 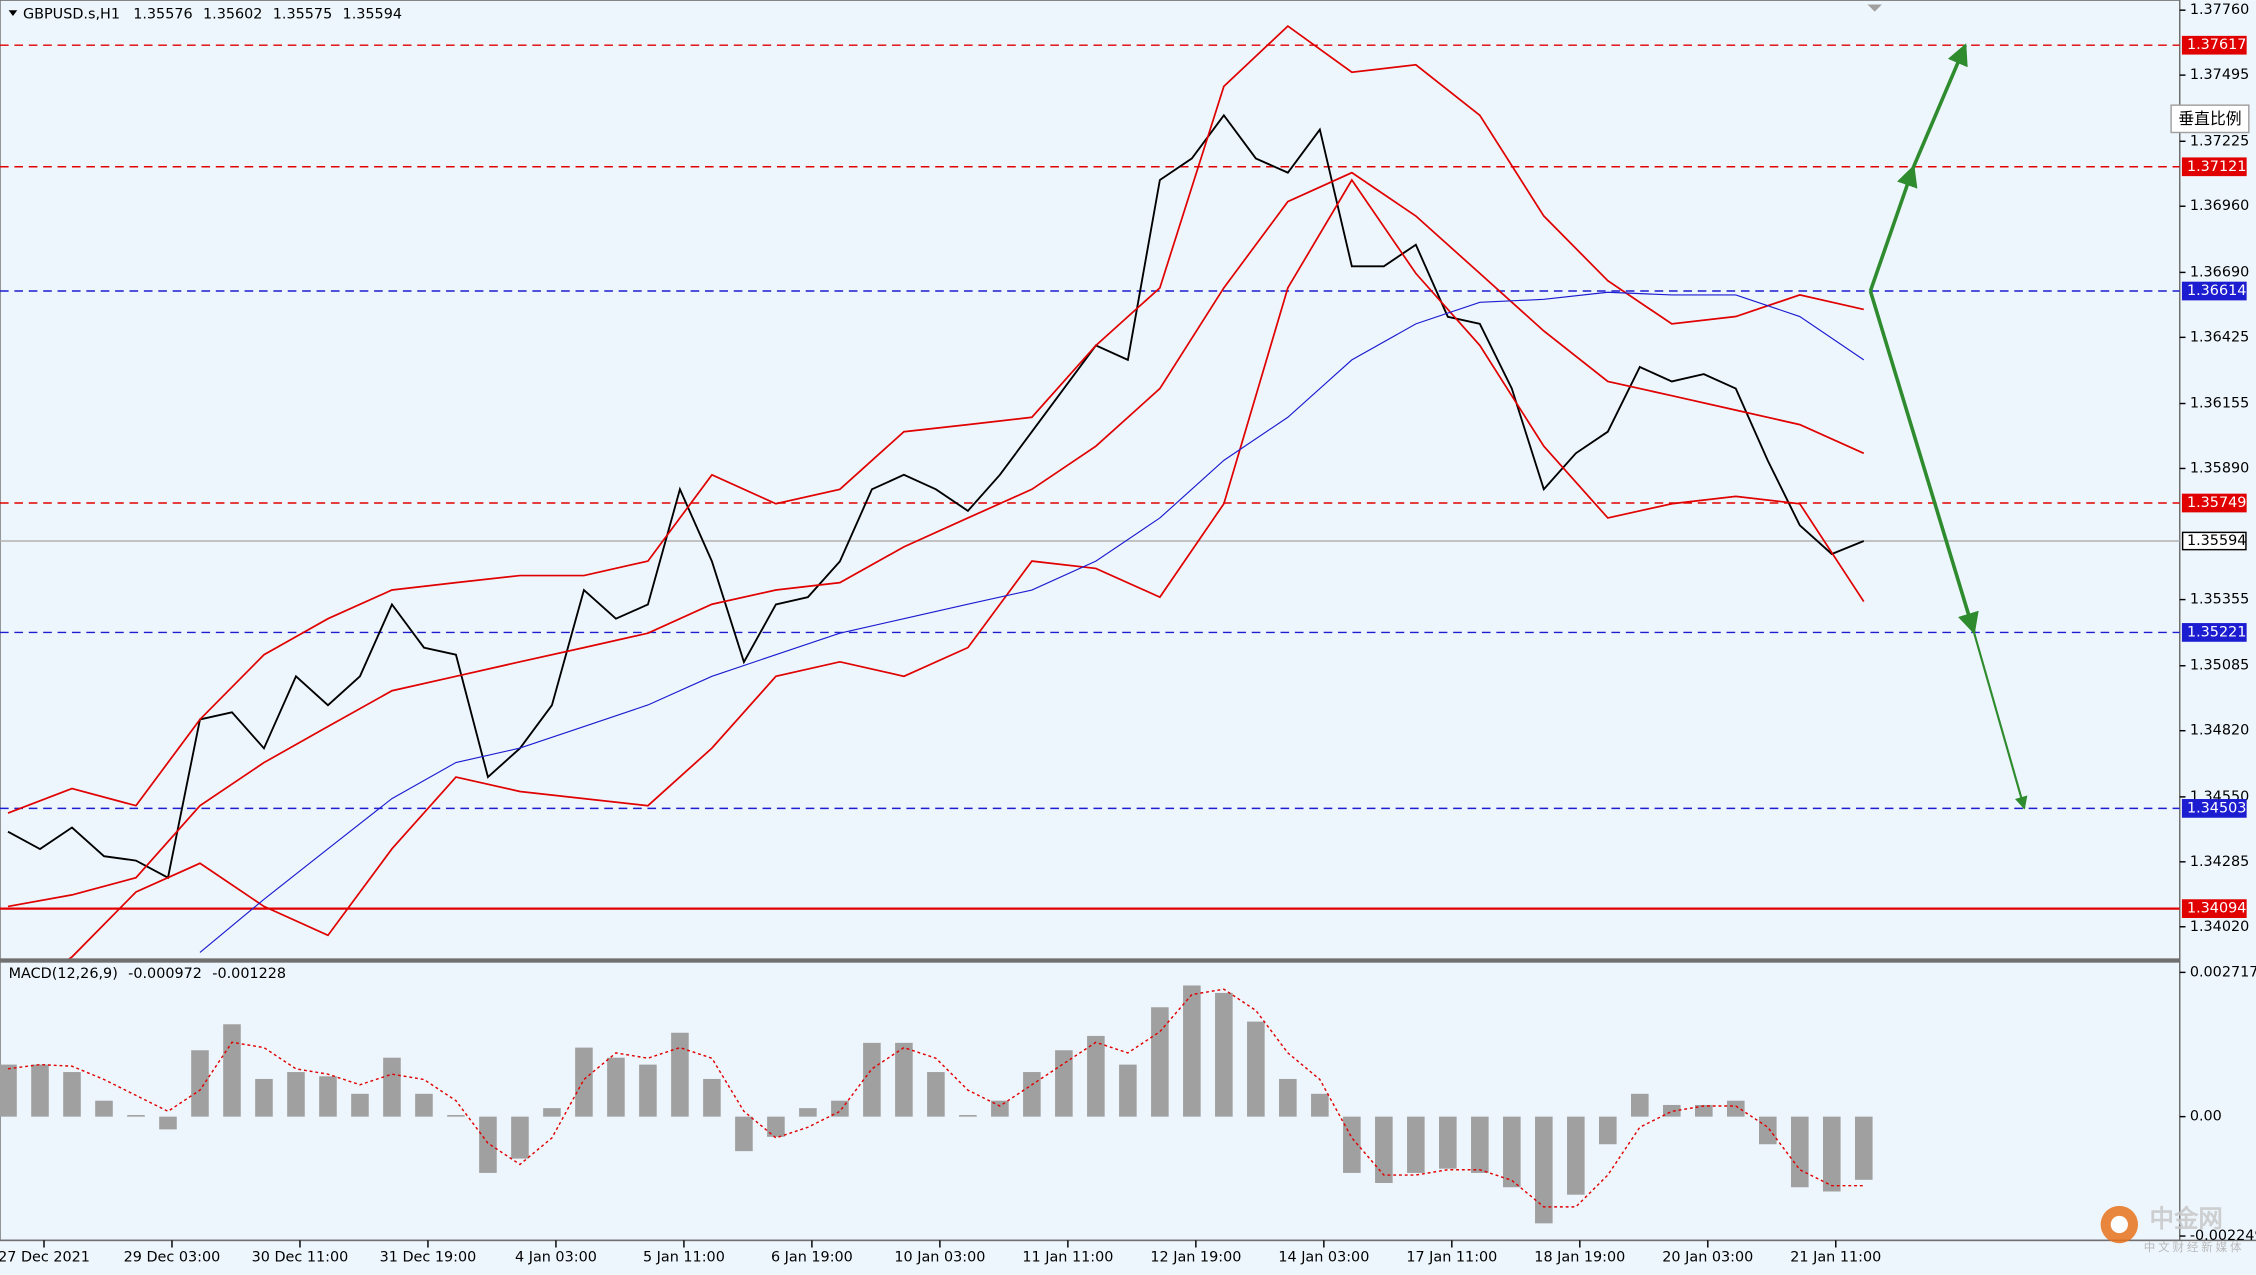 What do you see at coordinates (2219, 468) in the screenshot?
I see `y-tick-label: 1.35890` at bounding box center [2219, 468].